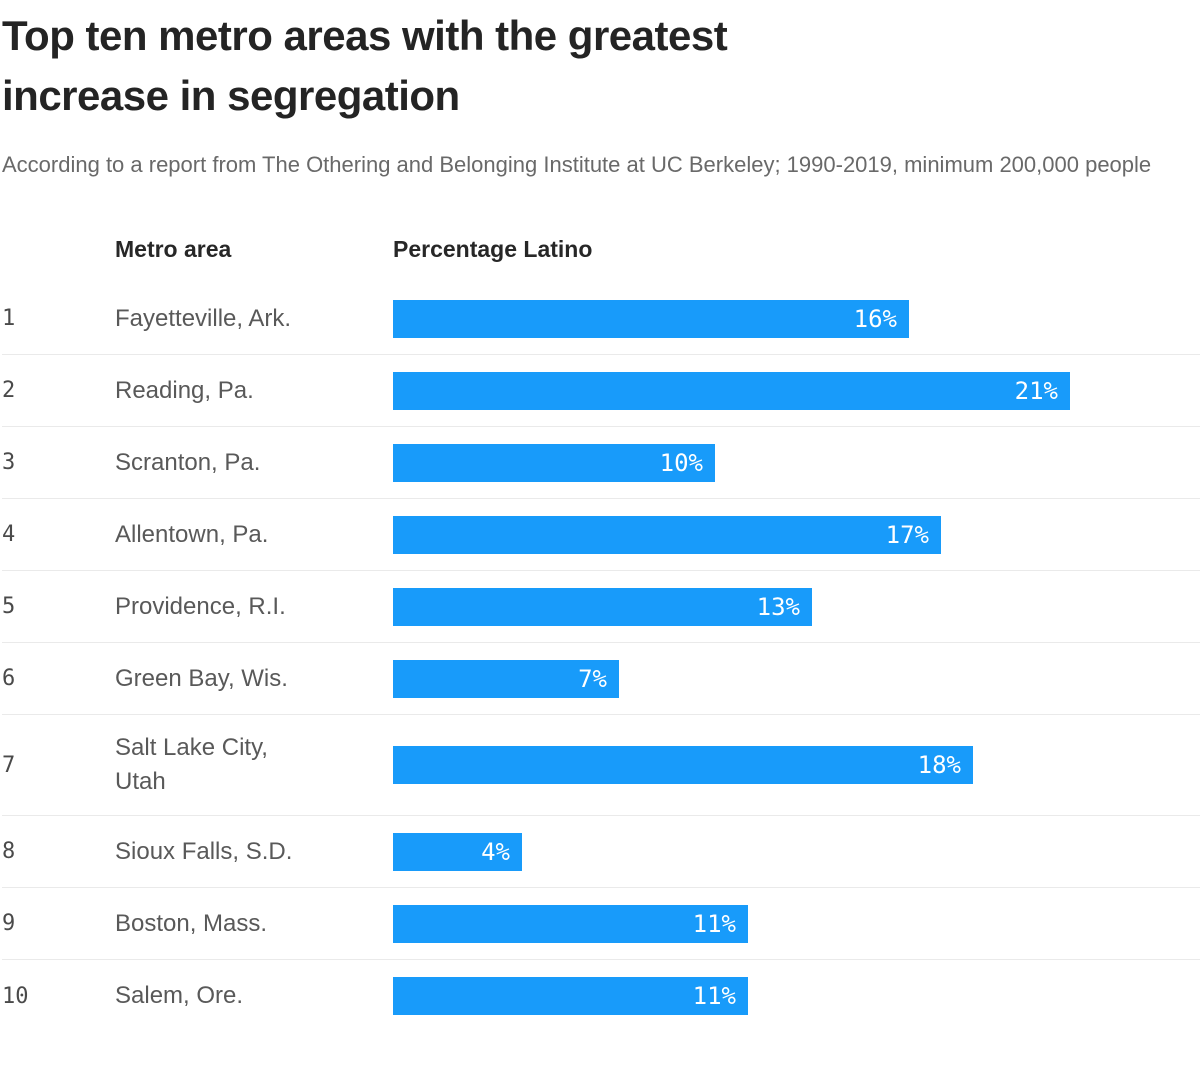 This screenshot has height=1074, width=1200. I want to click on rank-label: 8, so click(9, 851).